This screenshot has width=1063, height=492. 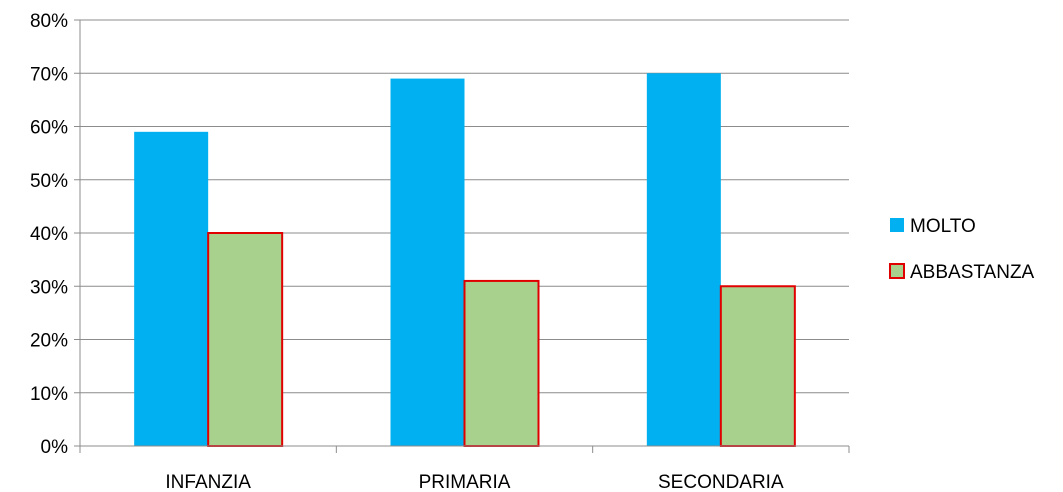 I want to click on y-tick-label: 30%, so click(x=49, y=287).